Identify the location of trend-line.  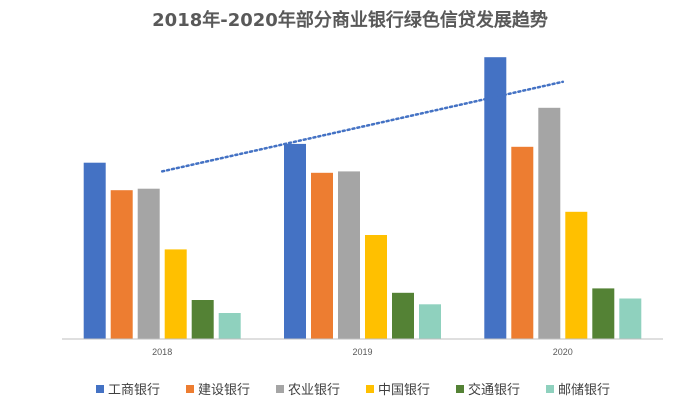
(362, 126).